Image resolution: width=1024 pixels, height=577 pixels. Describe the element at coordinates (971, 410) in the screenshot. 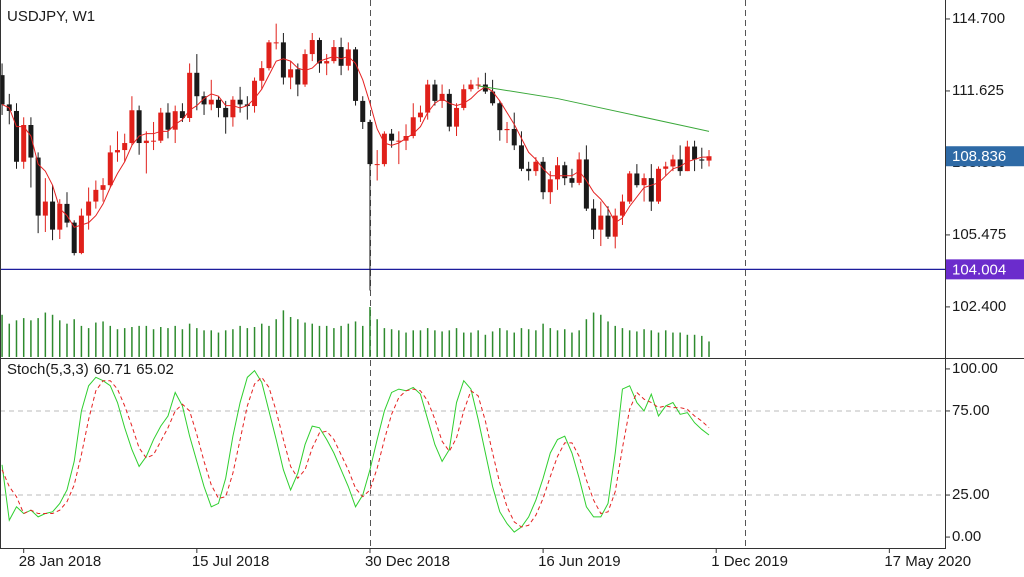

I see `y-tick-label: 75.00` at that location.